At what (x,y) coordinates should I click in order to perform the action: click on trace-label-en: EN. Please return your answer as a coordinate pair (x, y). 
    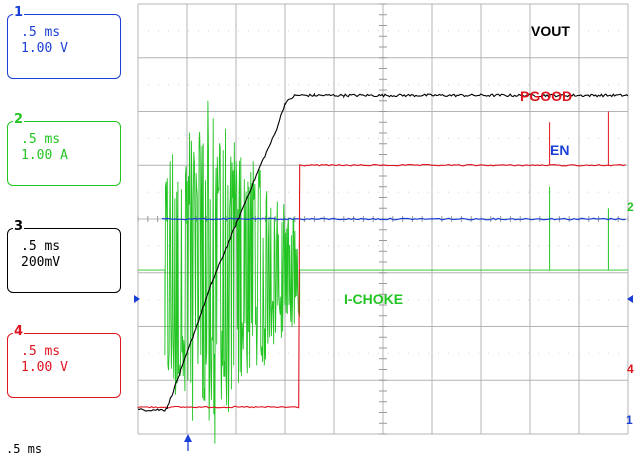
    Looking at the image, I should click on (559, 150).